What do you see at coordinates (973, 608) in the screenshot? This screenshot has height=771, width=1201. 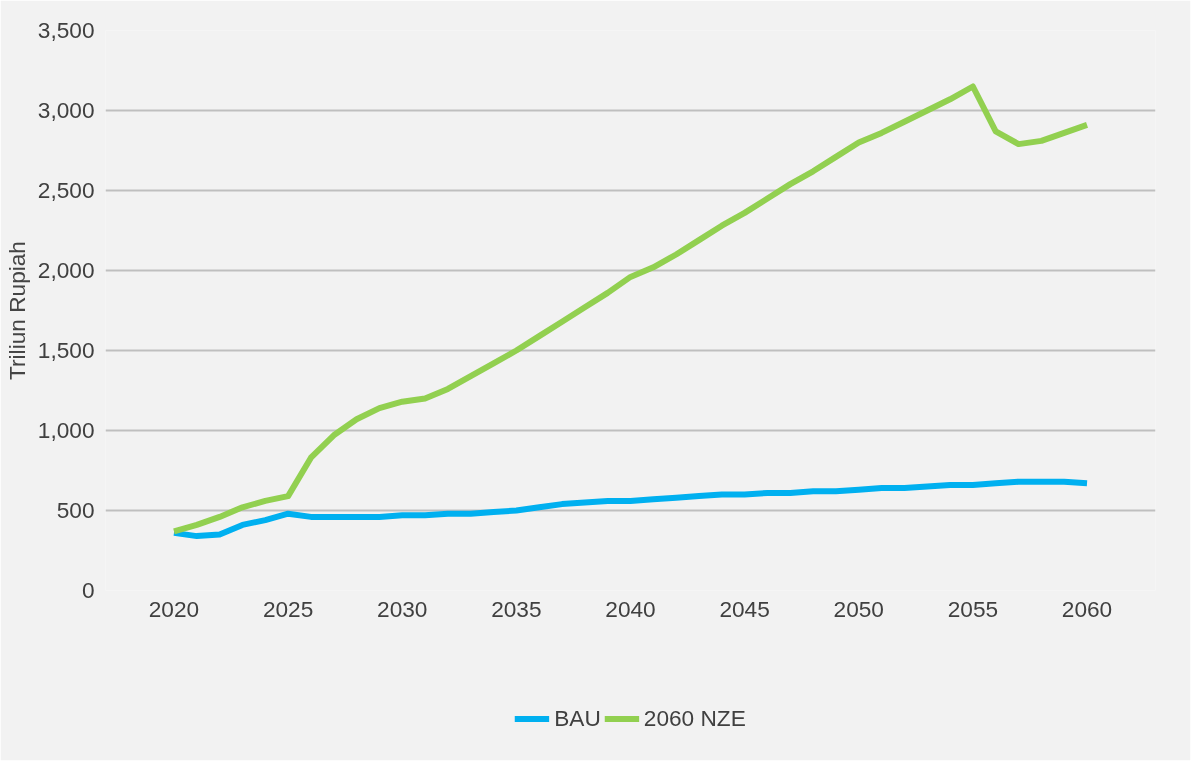 I see `x-tick-label: 2055` at bounding box center [973, 608].